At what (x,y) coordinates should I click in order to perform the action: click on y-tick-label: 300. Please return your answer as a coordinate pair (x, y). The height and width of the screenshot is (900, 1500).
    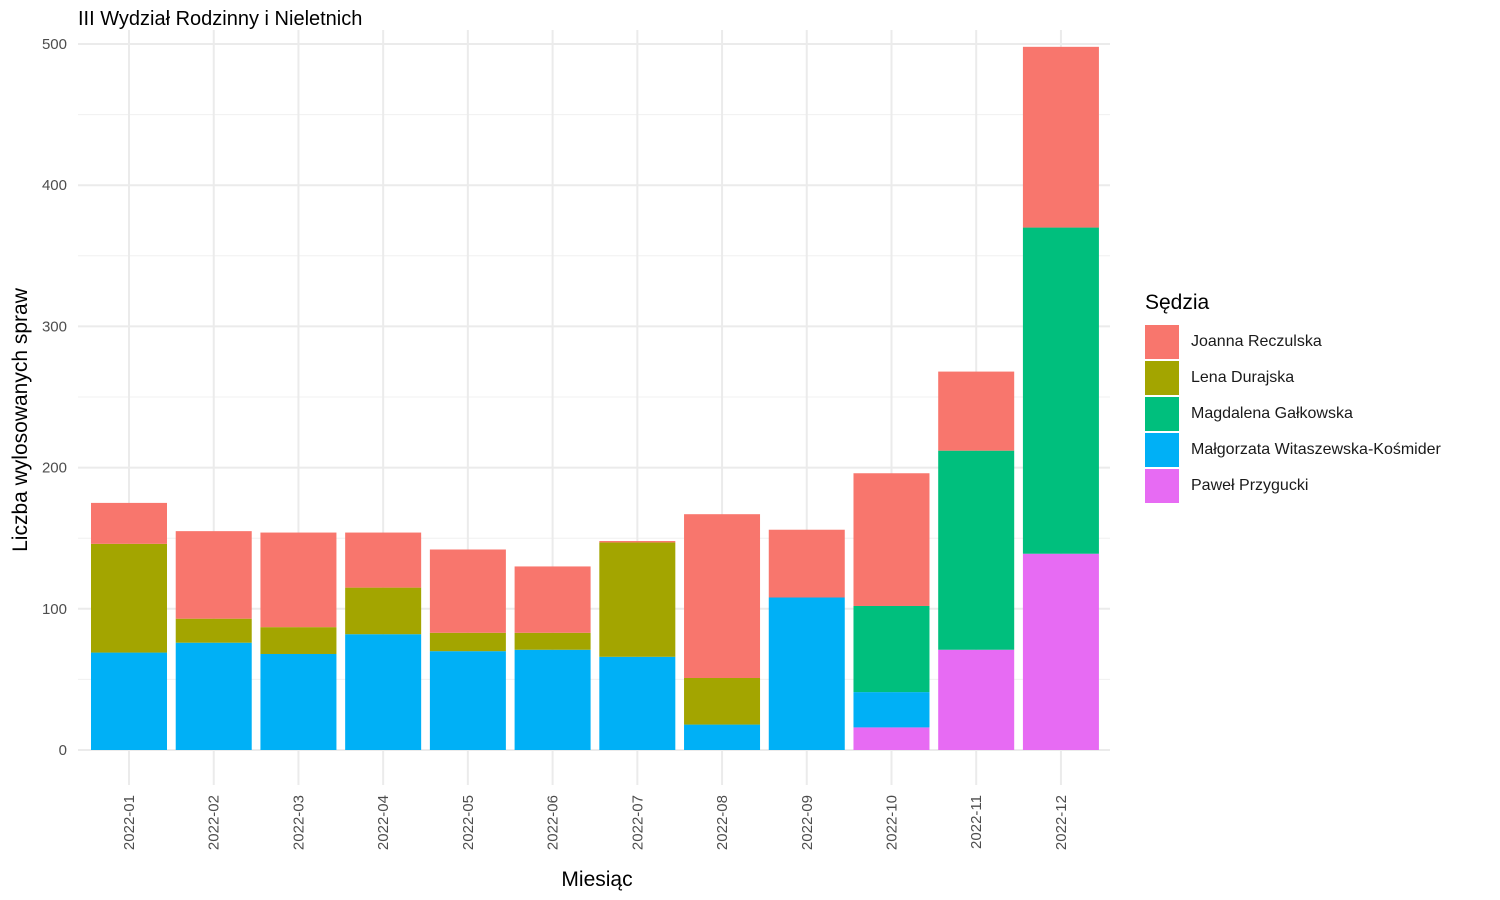
    Looking at the image, I should click on (54, 326).